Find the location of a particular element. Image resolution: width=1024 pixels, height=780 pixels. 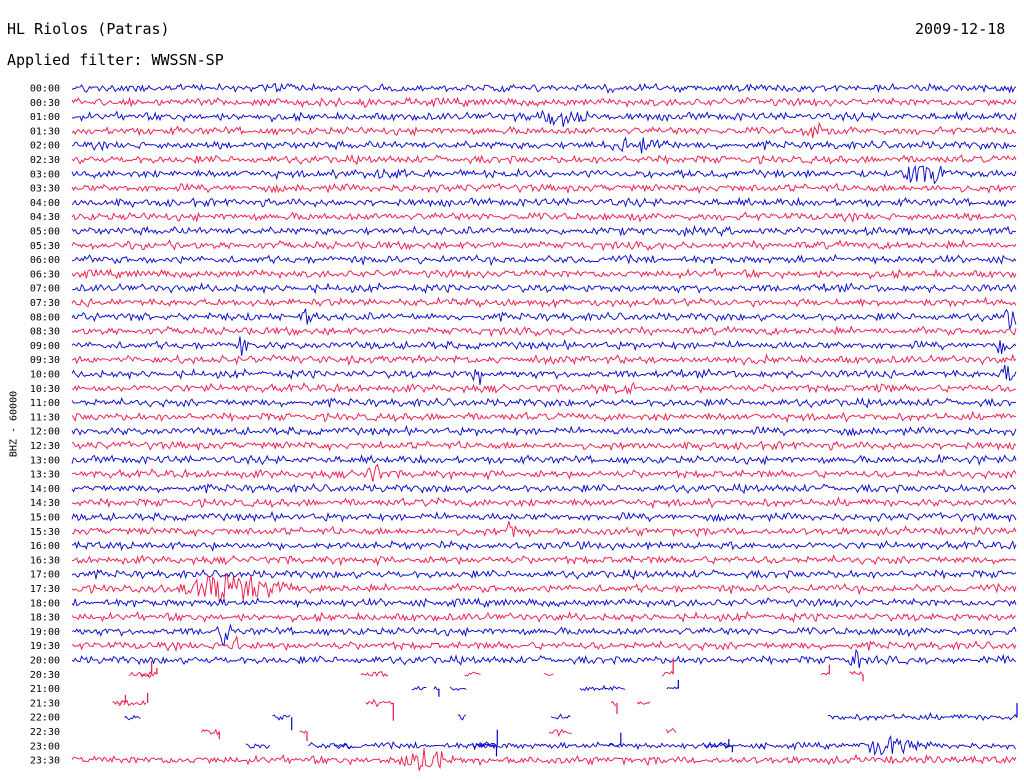

time-tick-label: 14:30 is located at coordinates (45, 503).